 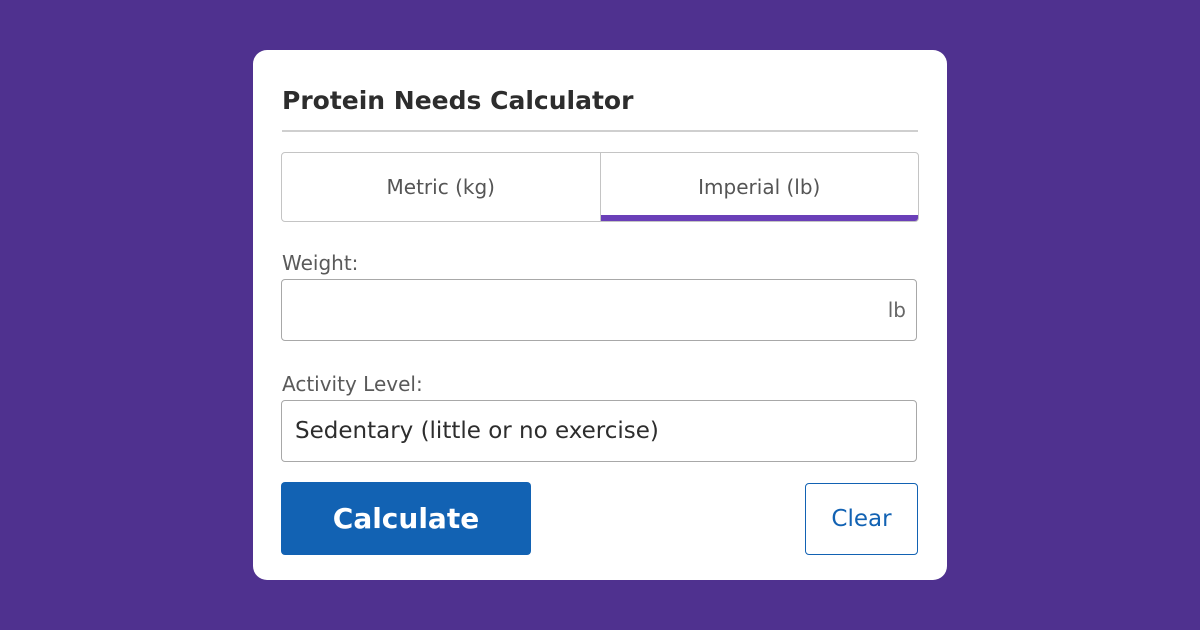 I want to click on activity-selected-value: Sedentary (little or no exercise), so click(x=477, y=431).